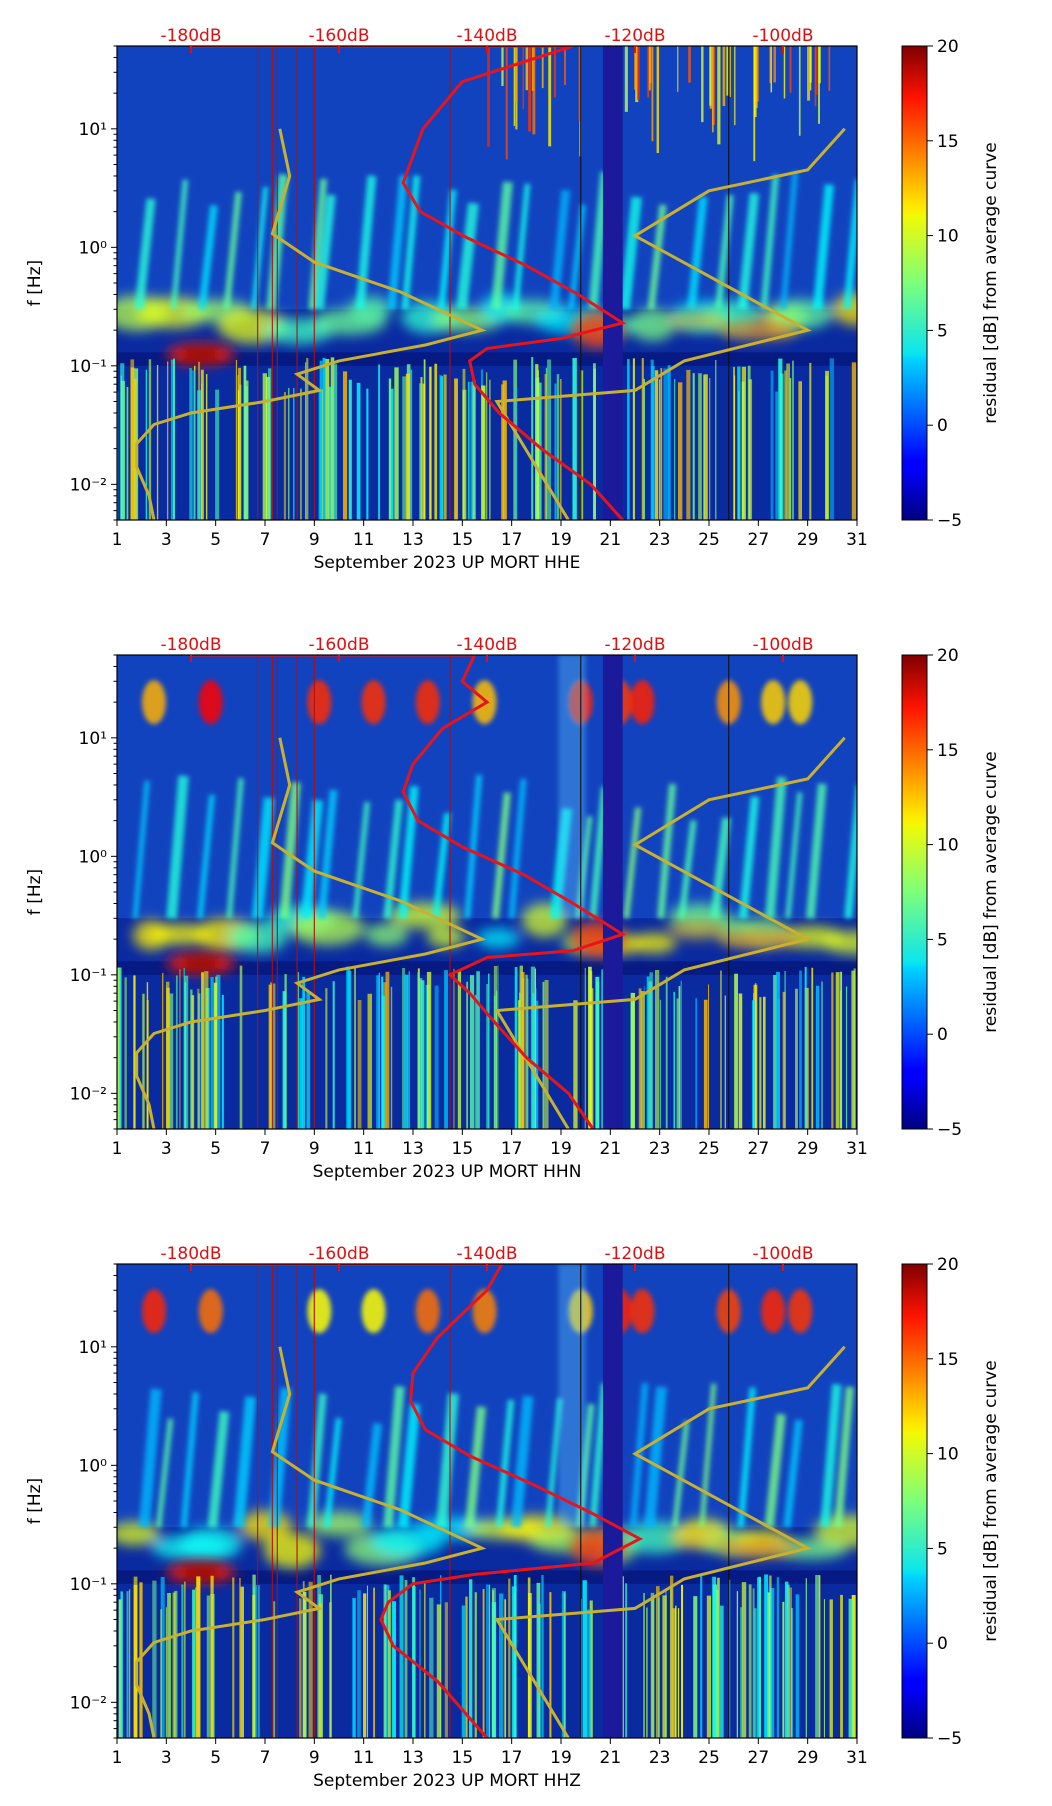 This screenshot has height=1806, width=1052. I want to click on y-axis-label: f [Hz], so click(35, 892).